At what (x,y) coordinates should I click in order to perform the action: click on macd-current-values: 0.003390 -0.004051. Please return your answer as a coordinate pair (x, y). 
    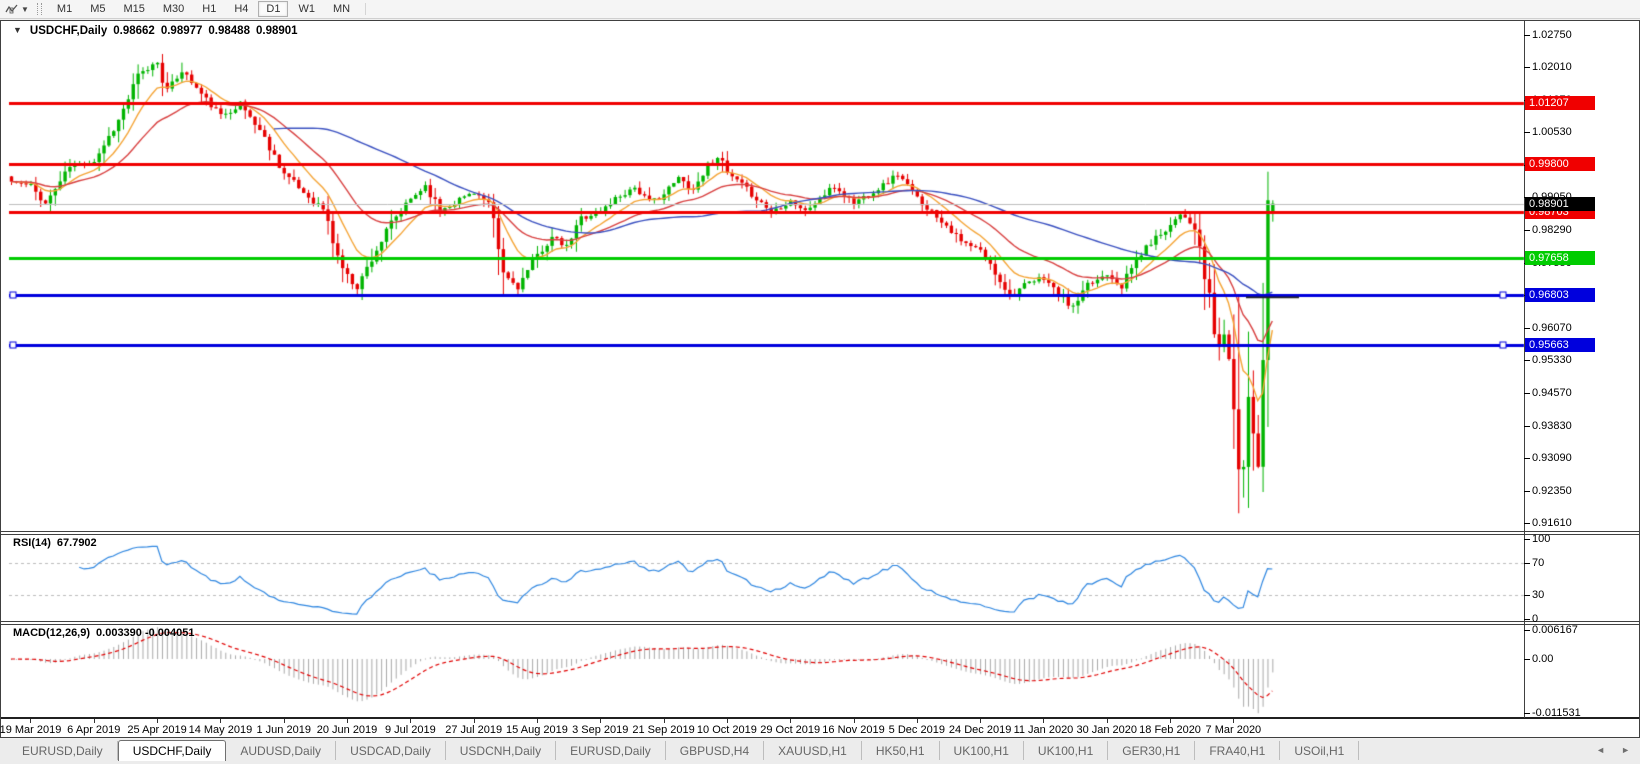
    Looking at the image, I should click on (145, 633).